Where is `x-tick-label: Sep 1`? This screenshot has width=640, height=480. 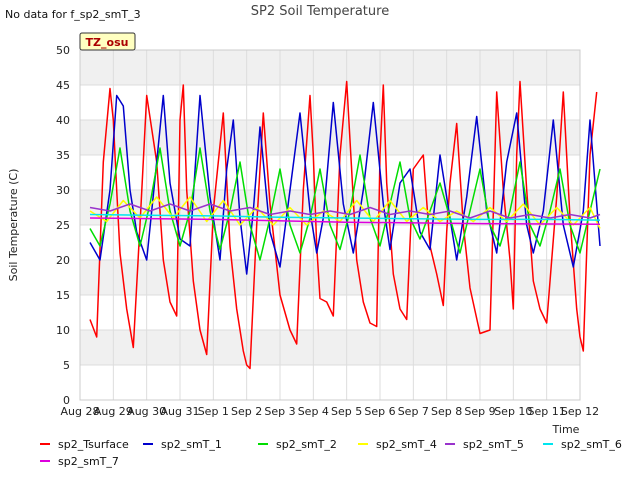
x-tick-label: Sep 1 is located at coordinates (213, 411).